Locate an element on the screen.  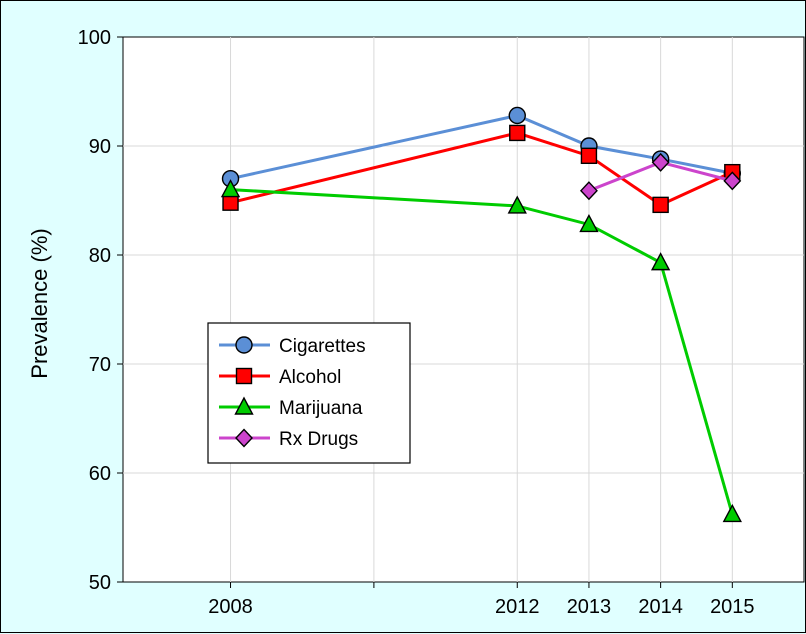
legend: Cigarettes Alcohol Marijuana Rx Drugs is located at coordinates (309, 393).